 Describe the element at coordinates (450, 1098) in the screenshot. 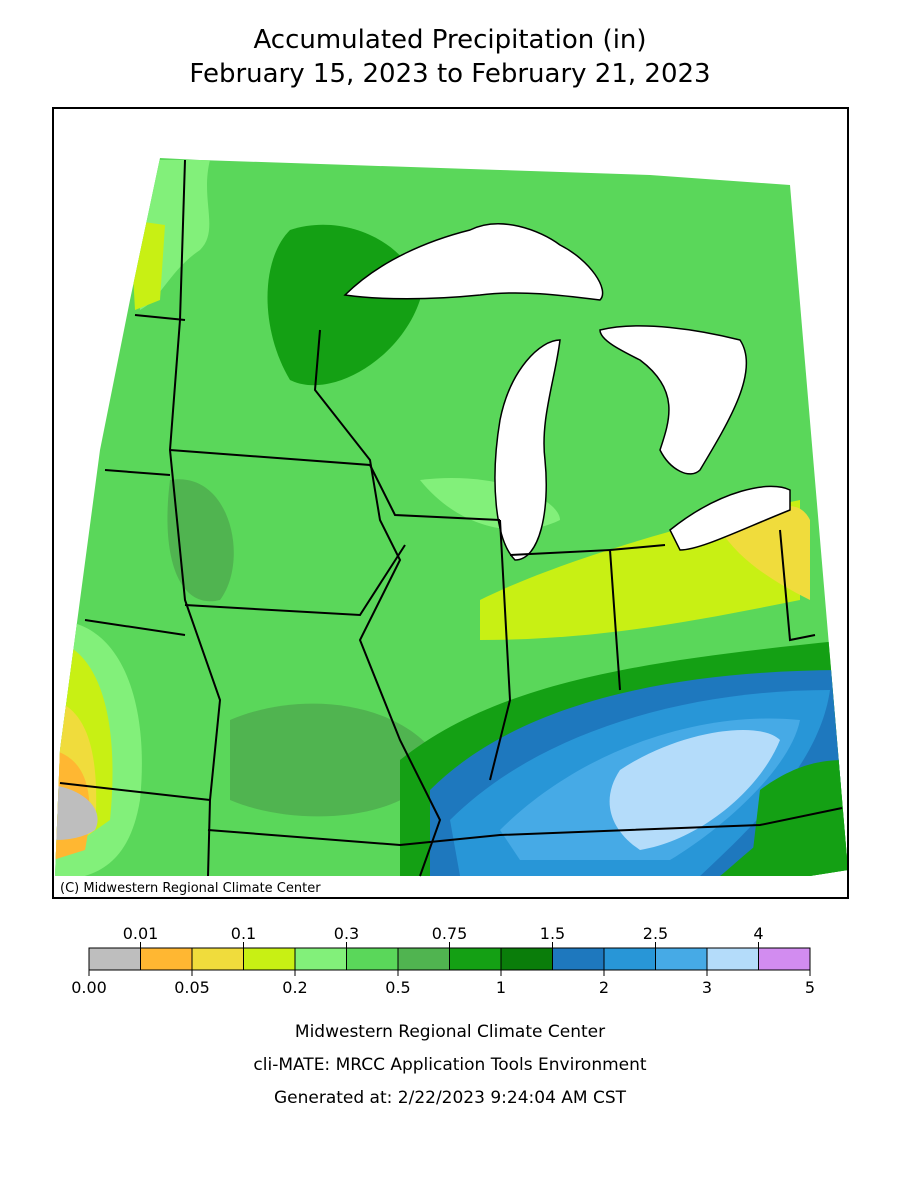

I see `footer-line: Generated at: 2/22/2023 9:24:04 AM CST` at that location.